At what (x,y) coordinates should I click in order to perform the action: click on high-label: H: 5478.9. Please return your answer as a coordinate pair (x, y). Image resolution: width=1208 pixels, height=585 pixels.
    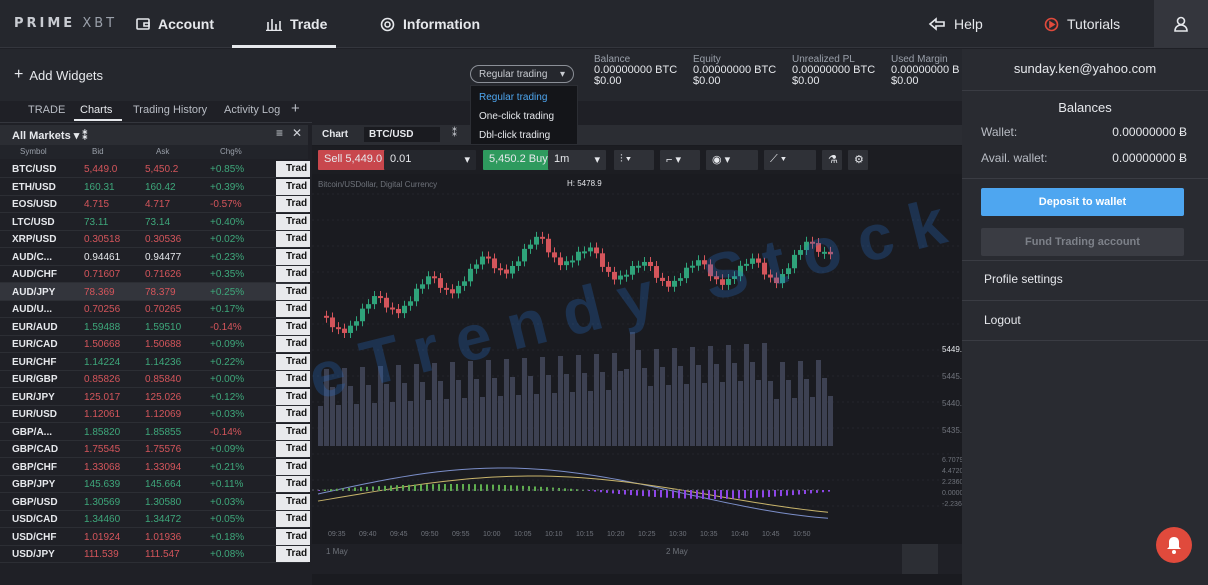
    Looking at the image, I should click on (584, 183).